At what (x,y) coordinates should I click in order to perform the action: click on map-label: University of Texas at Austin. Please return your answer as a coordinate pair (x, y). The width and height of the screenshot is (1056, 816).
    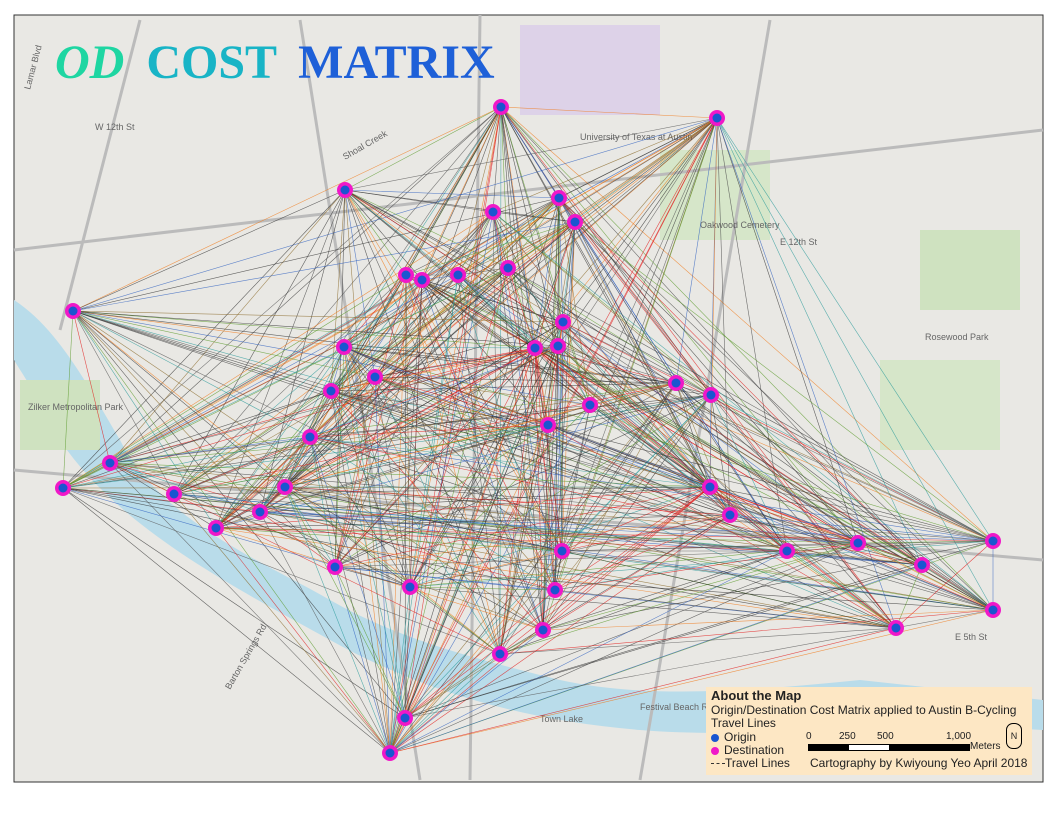
    Looking at the image, I should click on (636, 137).